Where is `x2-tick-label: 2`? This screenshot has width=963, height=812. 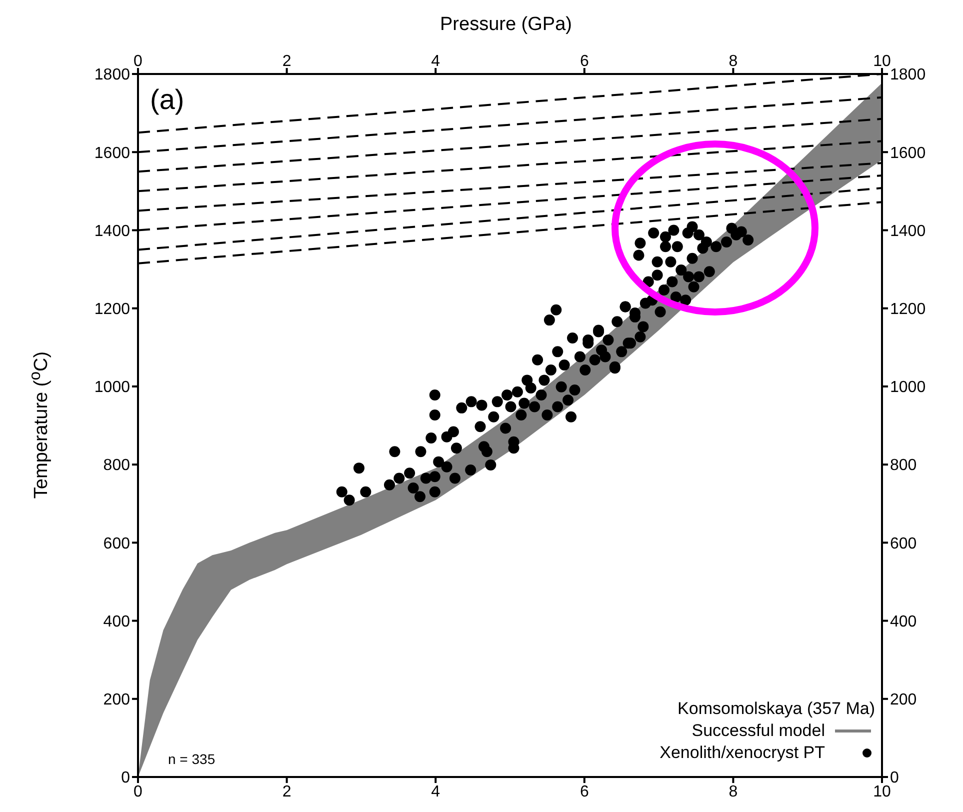 x2-tick-label: 2 is located at coordinates (287, 791).